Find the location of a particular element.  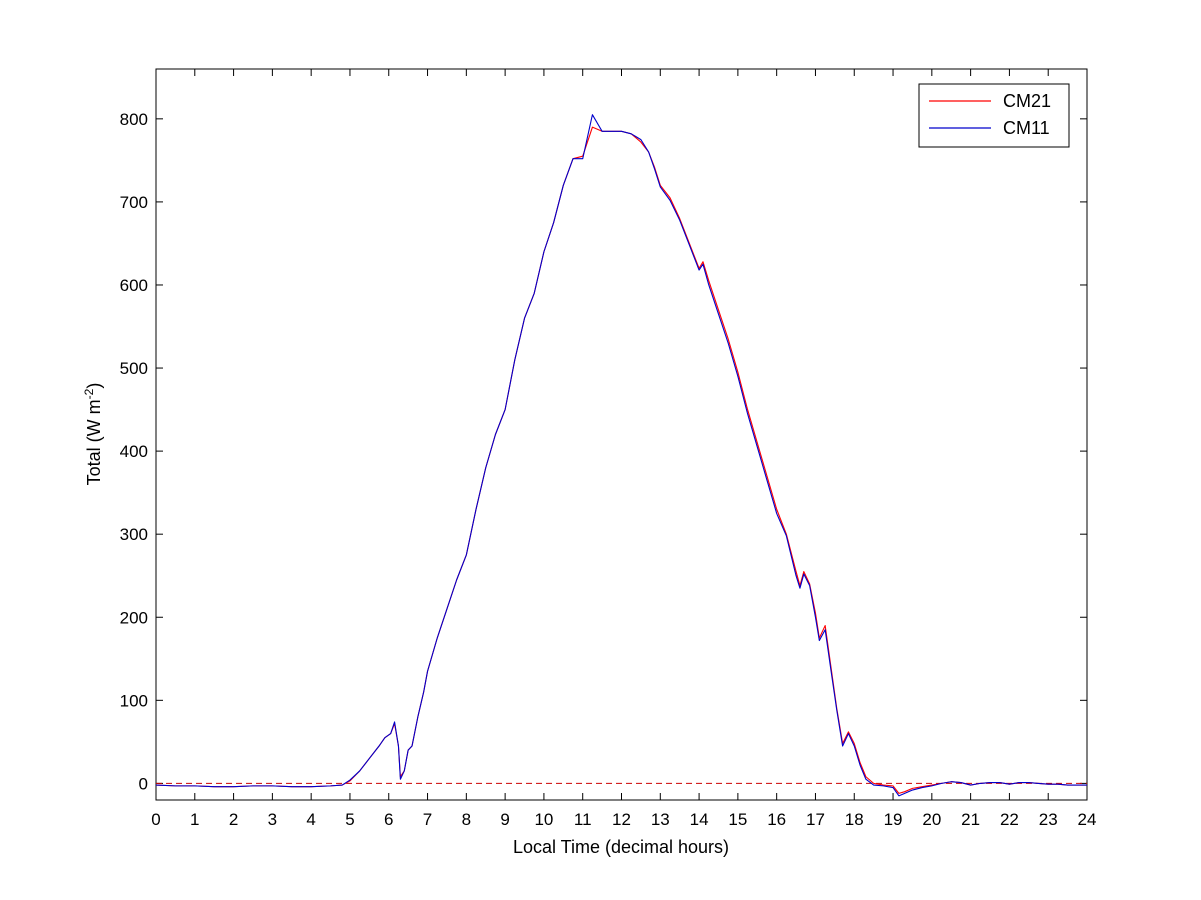

legend: CM21 CM11 is located at coordinates (994, 115).